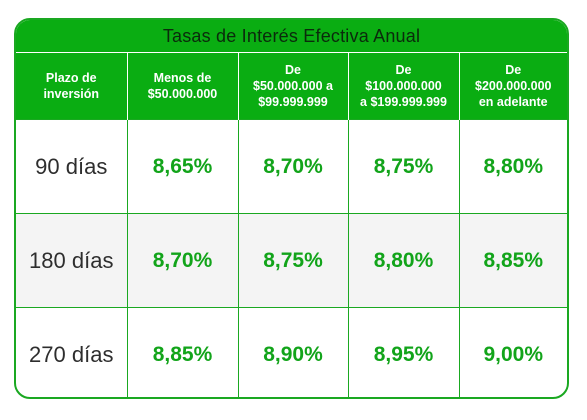 The image size is (587, 420). Describe the element at coordinates (403, 352) in the screenshot. I see `rate-cell: 8,95%` at that location.